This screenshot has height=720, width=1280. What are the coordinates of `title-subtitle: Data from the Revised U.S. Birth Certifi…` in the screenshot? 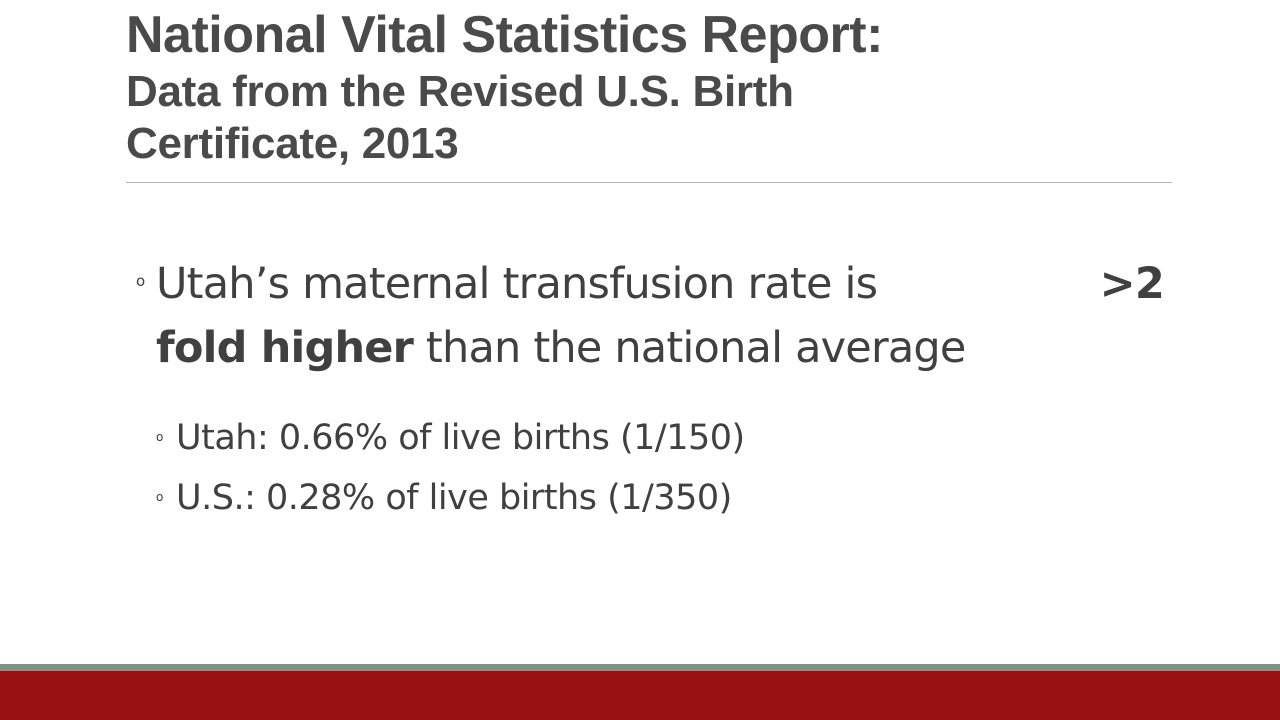 It's located at (460, 117).